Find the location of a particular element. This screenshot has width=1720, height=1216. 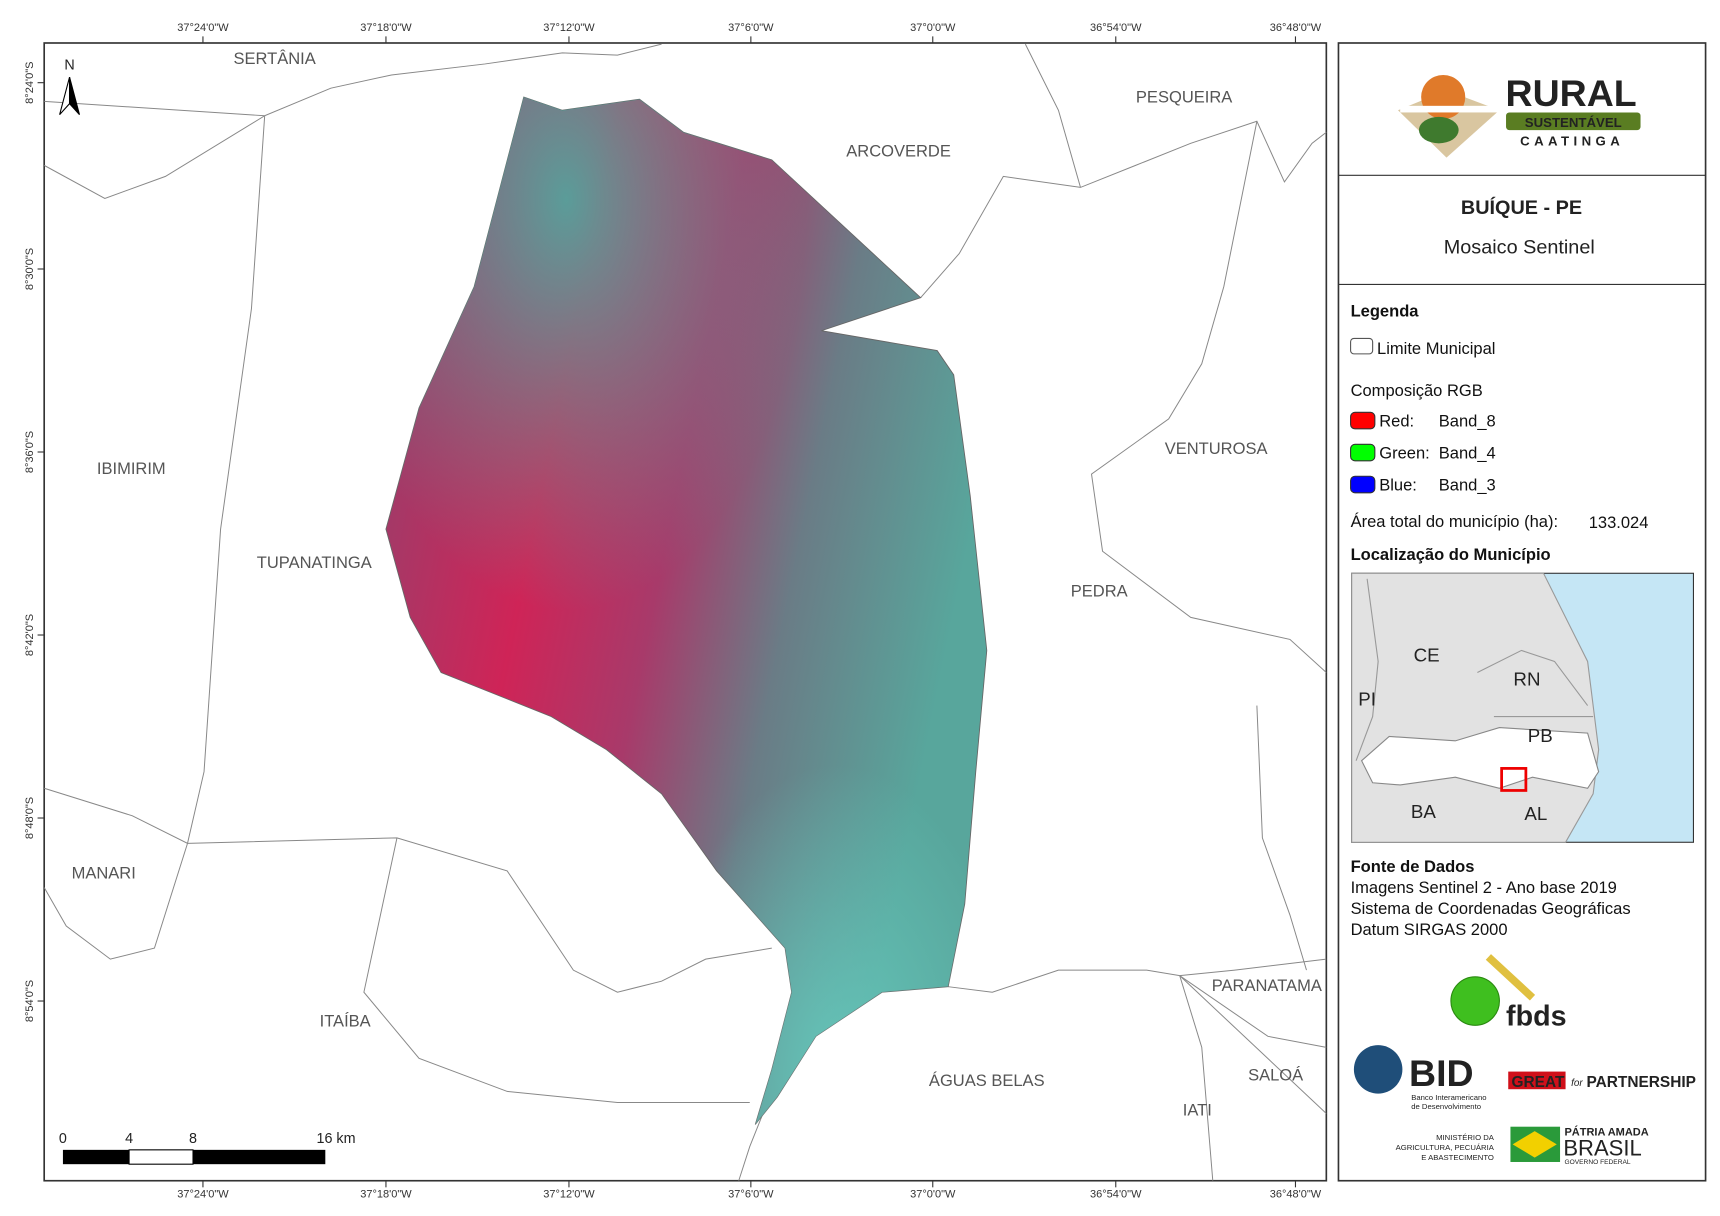

bottom-coordinate: 36°54'0"W is located at coordinates (1116, 1194).